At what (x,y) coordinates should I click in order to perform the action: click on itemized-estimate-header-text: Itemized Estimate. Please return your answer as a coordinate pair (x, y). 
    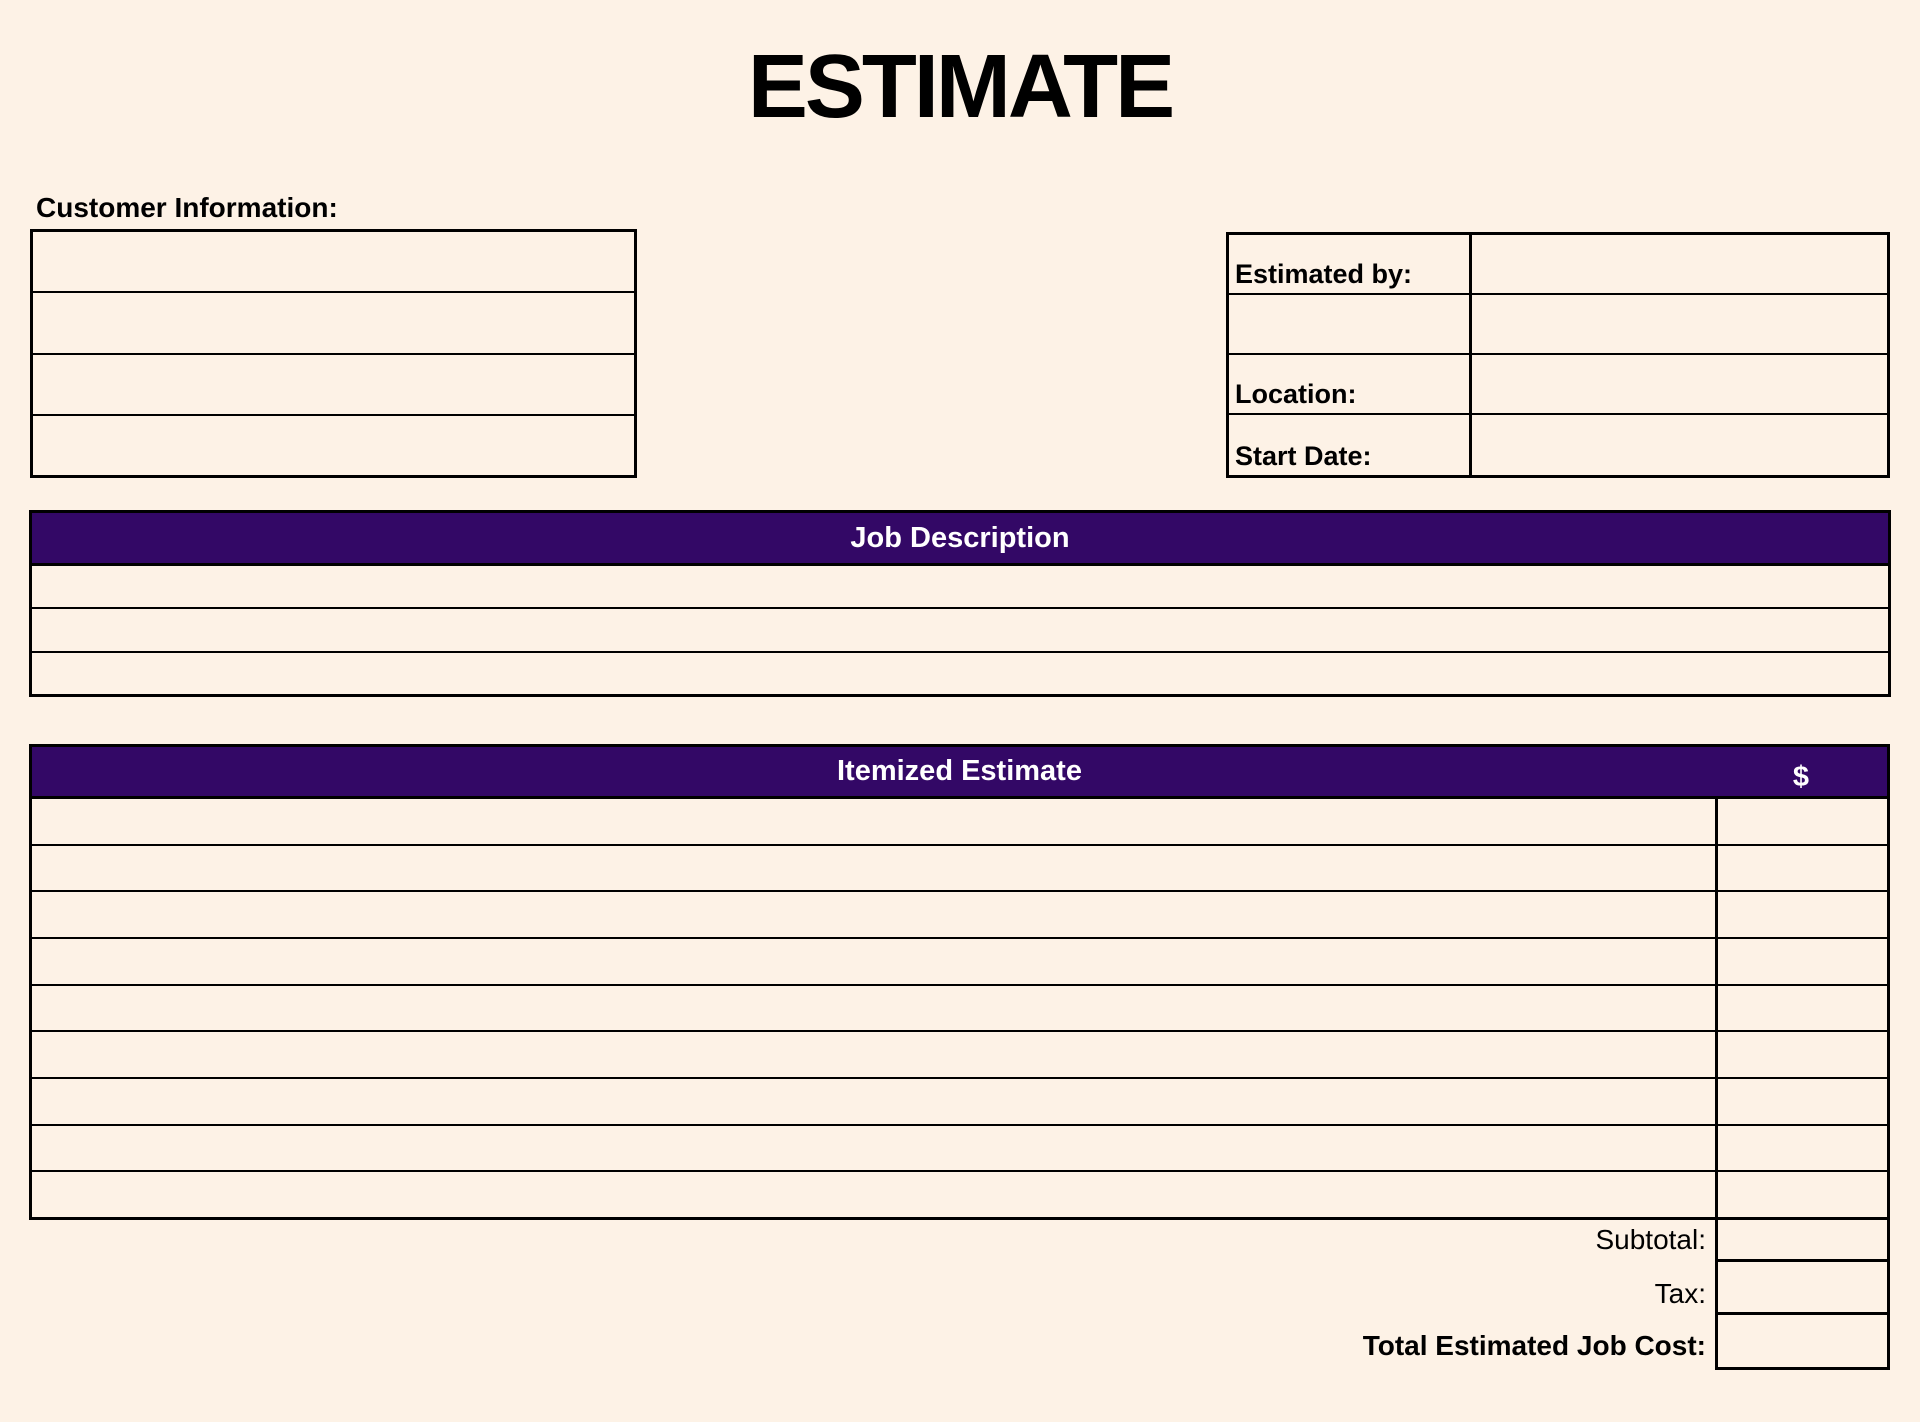
    Looking at the image, I should click on (959, 771).